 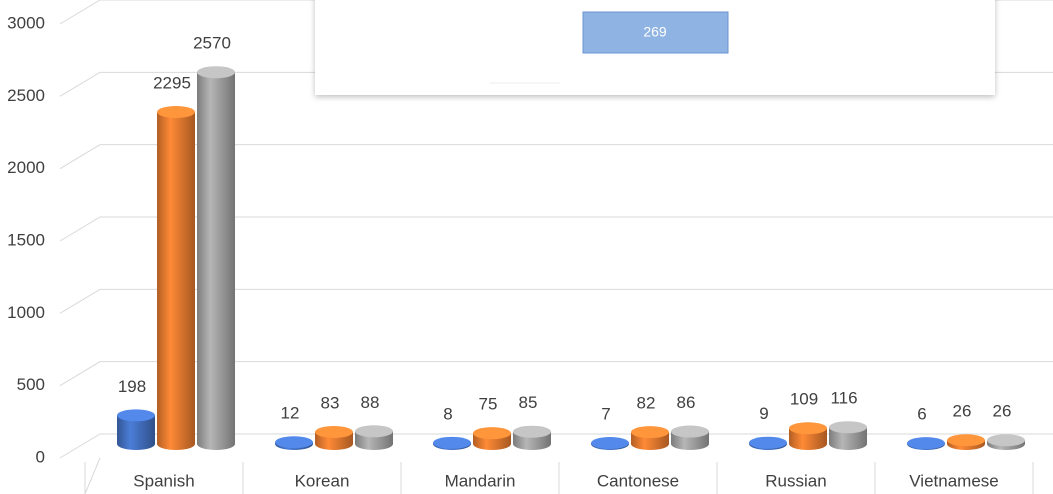 What do you see at coordinates (26, 312) in the screenshot?
I see `y-tick-label: 1000` at bounding box center [26, 312].